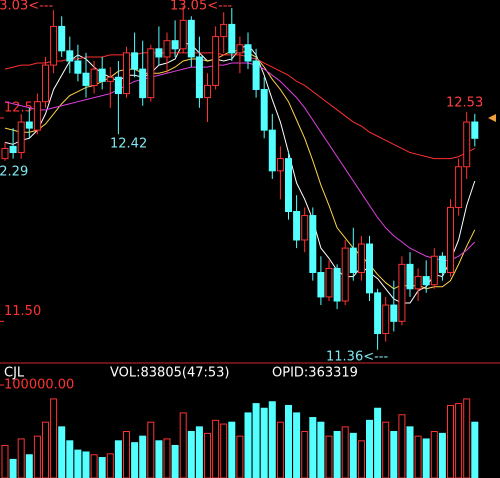 Image resolution: width=500 pixels, height=478 pixels. What do you see at coordinates (39, 385) in the screenshot?
I see `y-tick-label: 100000.00` at bounding box center [39, 385].